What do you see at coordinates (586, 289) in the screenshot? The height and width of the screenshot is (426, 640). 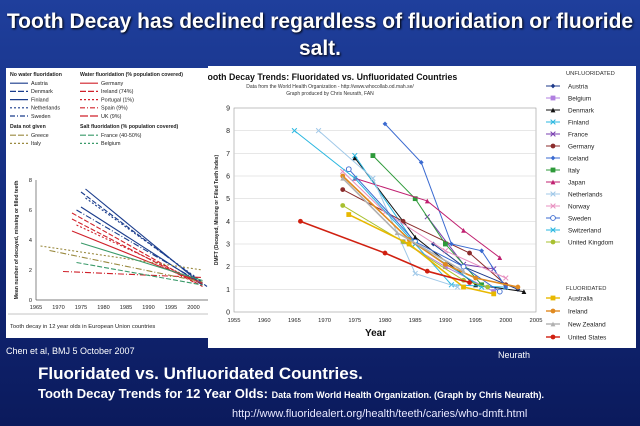 I see `legend-heading-fluoridated: FLUORIDATED` at bounding box center [586, 289].